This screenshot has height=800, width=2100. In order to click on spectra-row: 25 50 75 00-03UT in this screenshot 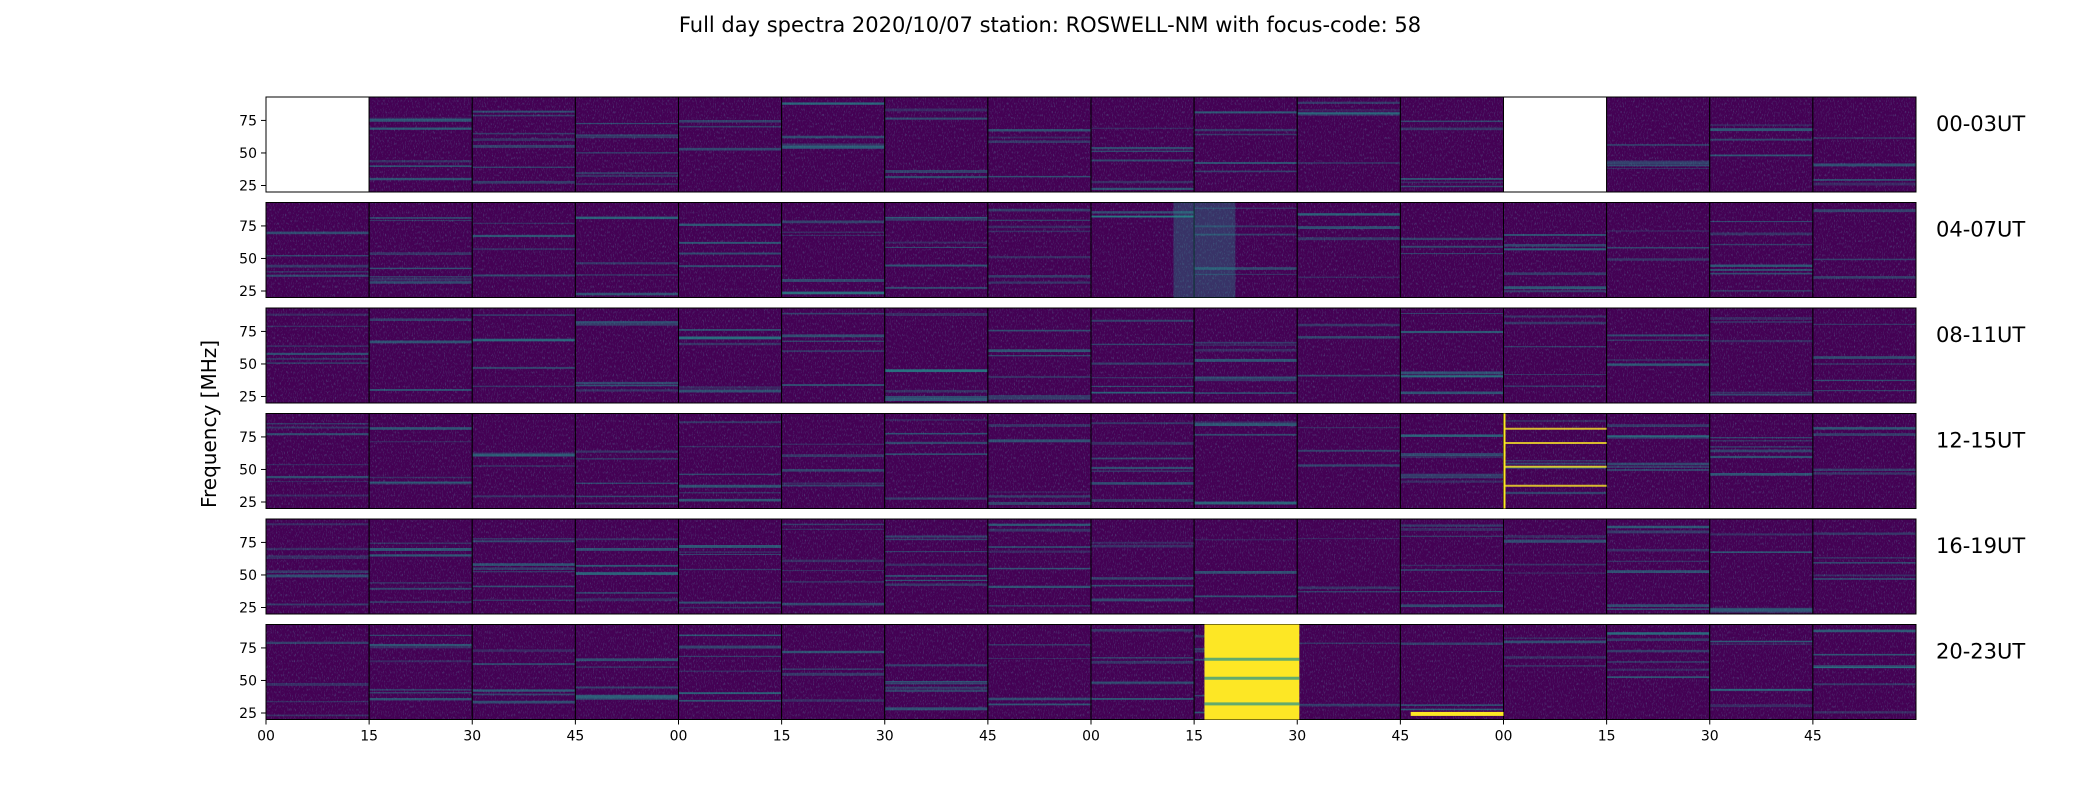, I will do `click(1132, 145)`.